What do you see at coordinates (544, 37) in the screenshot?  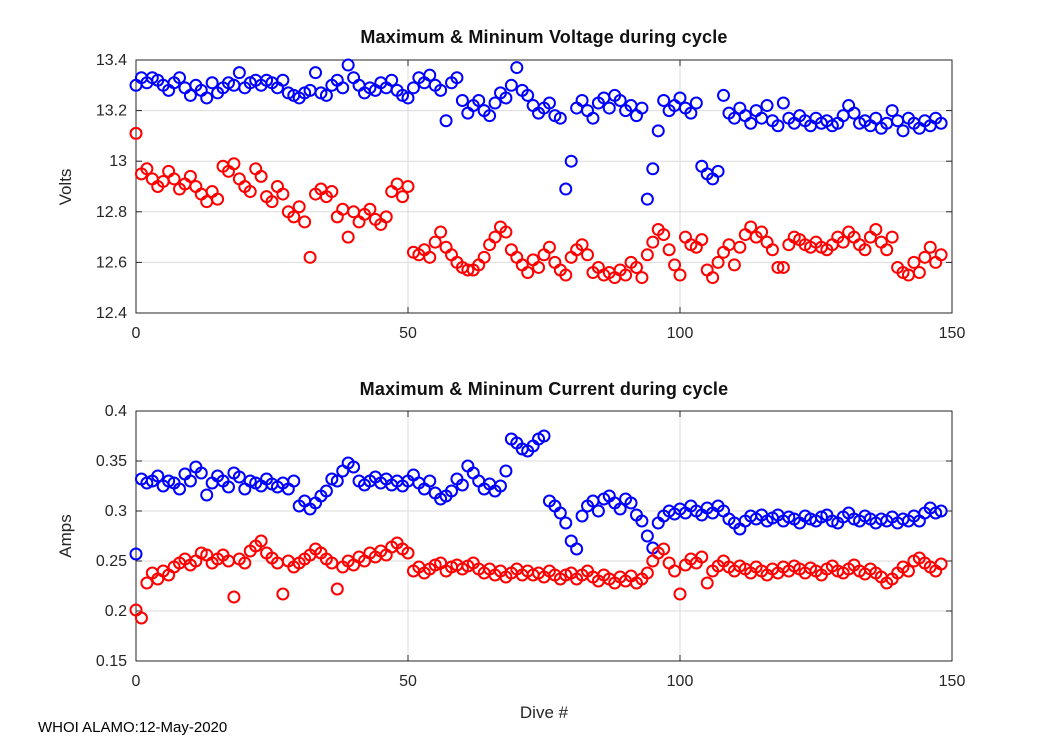 I see `voltage-plot-title: Maximum & Mininum Voltage during cycle` at bounding box center [544, 37].